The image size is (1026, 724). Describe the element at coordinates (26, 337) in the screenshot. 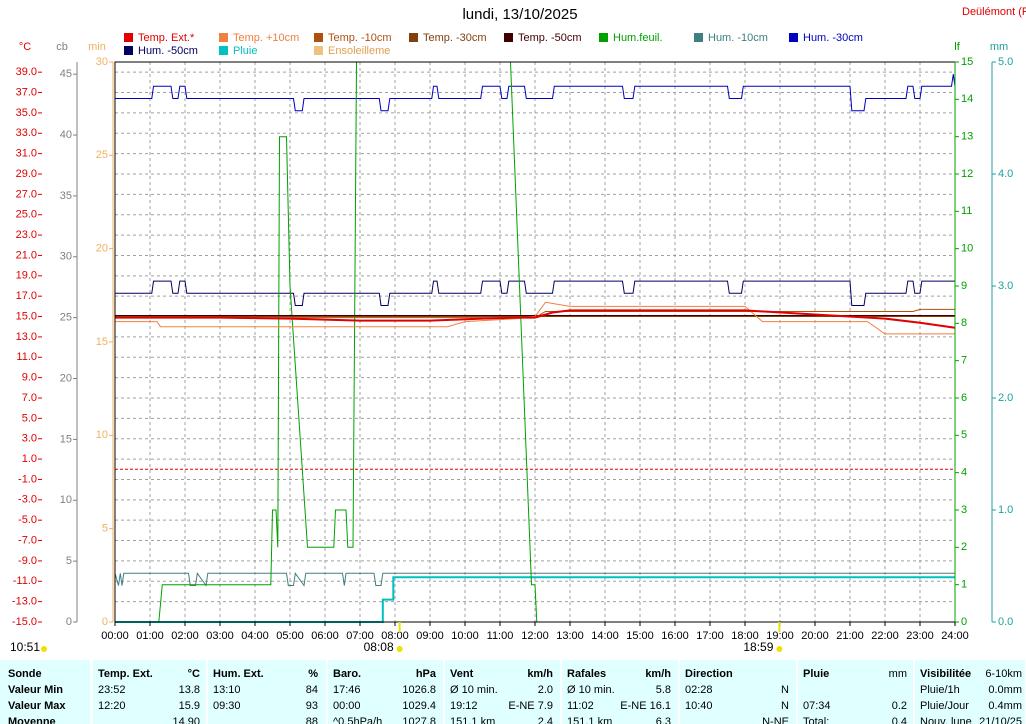

I see `y-tick-label: 13.0` at that location.